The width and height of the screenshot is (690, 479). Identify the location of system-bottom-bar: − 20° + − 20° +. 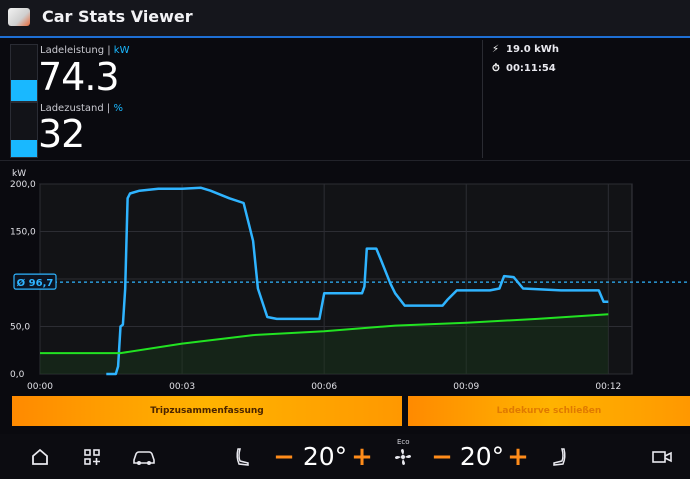
(345, 456).